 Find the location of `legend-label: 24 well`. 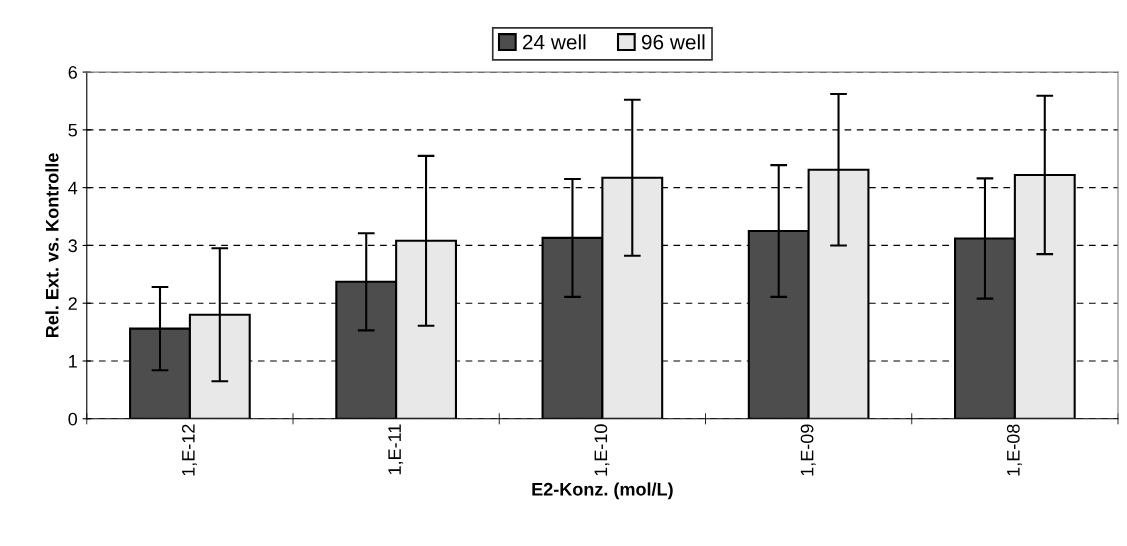

legend-label: 24 well is located at coordinates (554, 42).